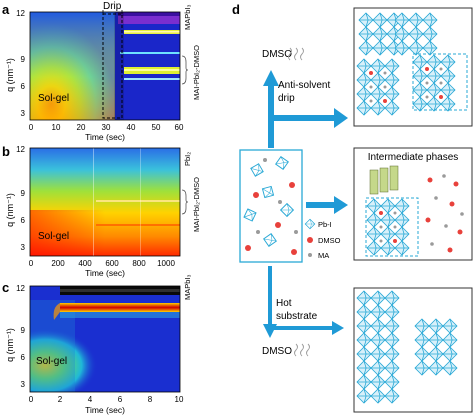  Describe the element at coordinates (90, 399) in the screenshot. I see `svg-text: 4` at that location.